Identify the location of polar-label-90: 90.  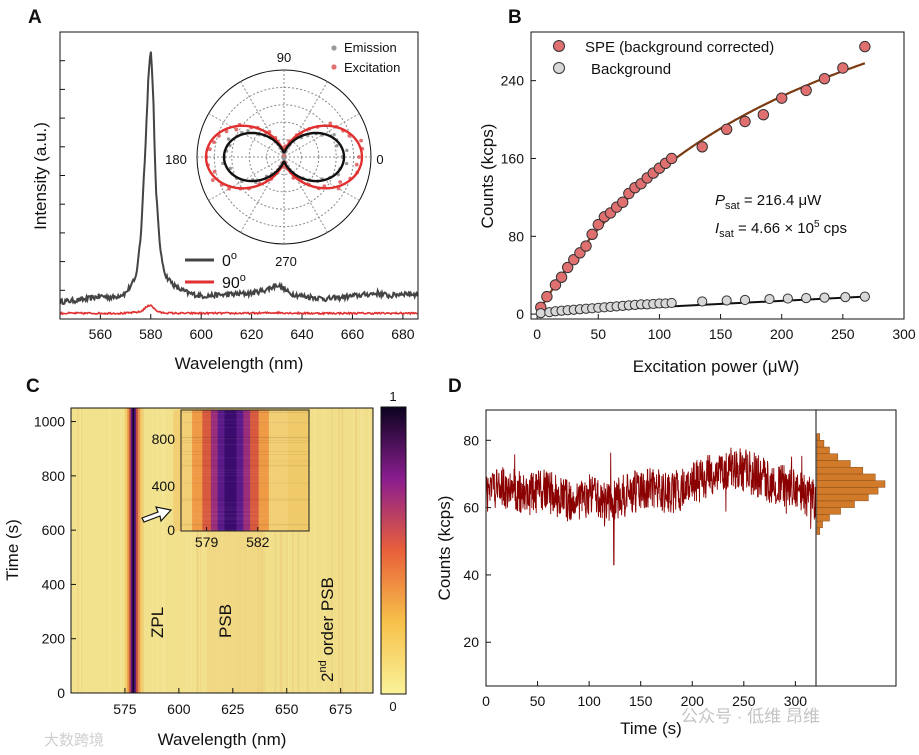
(284, 57).